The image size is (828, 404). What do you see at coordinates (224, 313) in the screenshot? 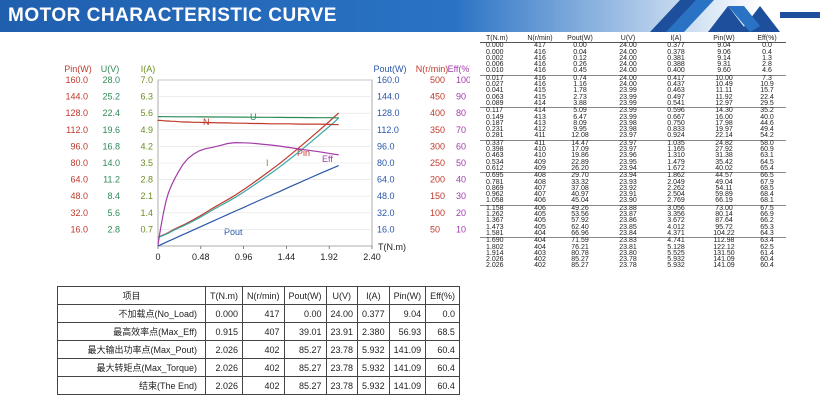
I see `table-cell: 0.000` at bounding box center [224, 313].